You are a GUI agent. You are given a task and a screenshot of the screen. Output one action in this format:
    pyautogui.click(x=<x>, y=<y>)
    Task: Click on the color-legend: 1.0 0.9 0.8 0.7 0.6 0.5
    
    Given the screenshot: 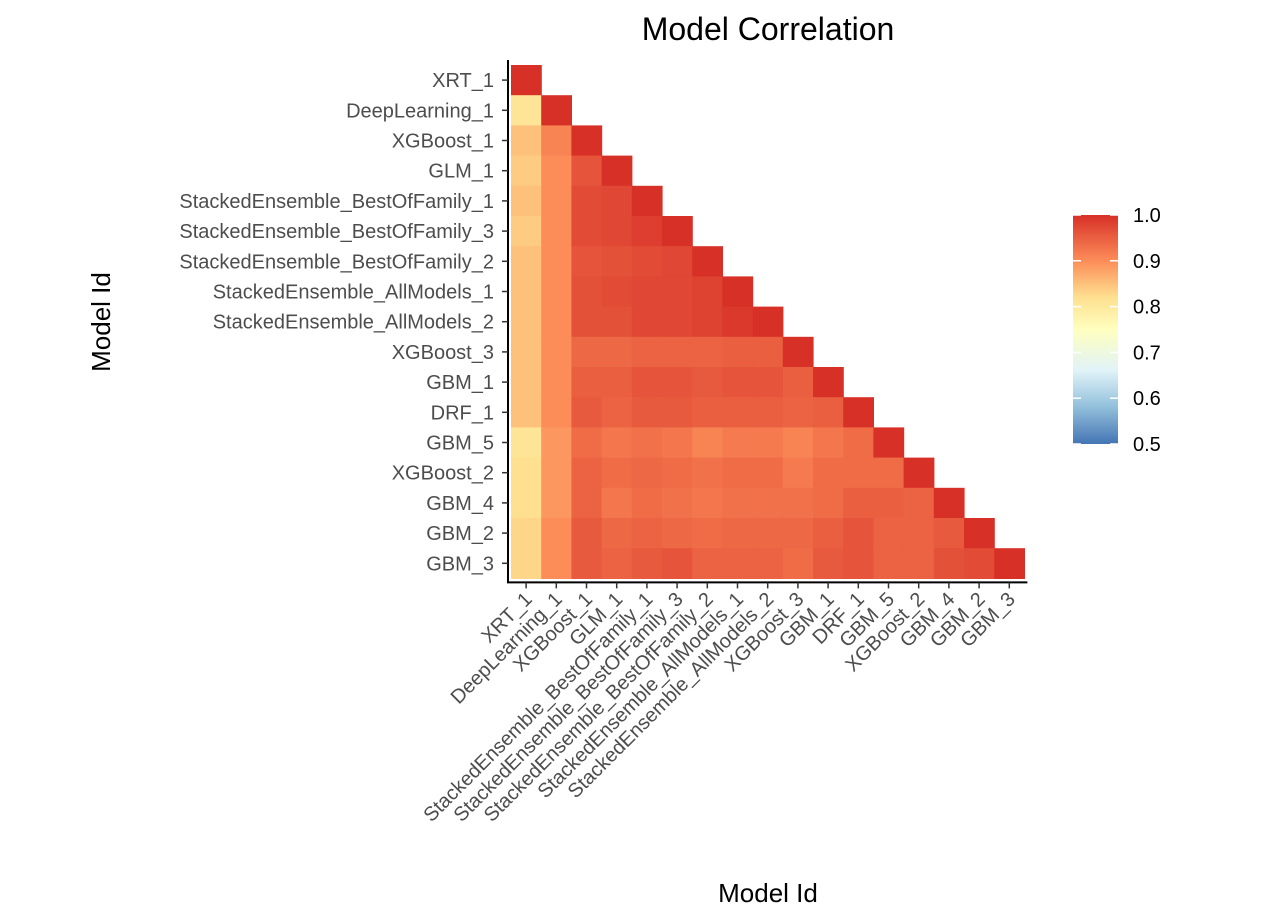 What is the action you would take?
    pyautogui.click(x=1117, y=330)
    